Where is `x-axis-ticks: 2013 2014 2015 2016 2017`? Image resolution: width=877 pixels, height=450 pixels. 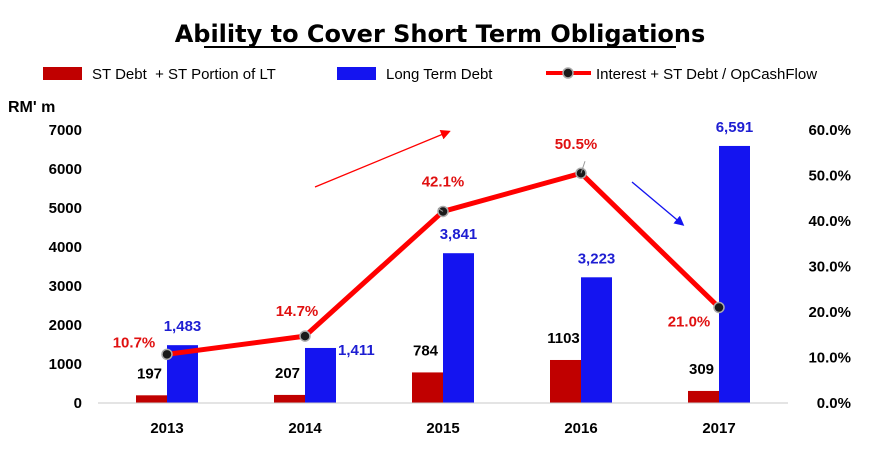
x-axis-ticks: 2013 2014 2015 2016 2017 is located at coordinates (442, 428).